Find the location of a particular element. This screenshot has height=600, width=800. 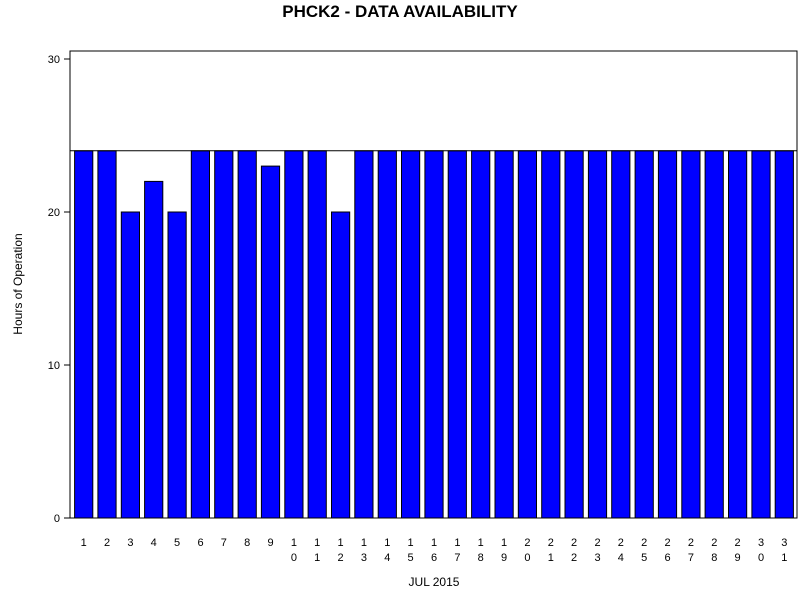

x-tick-label: 6 is located at coordinates (200, 543).